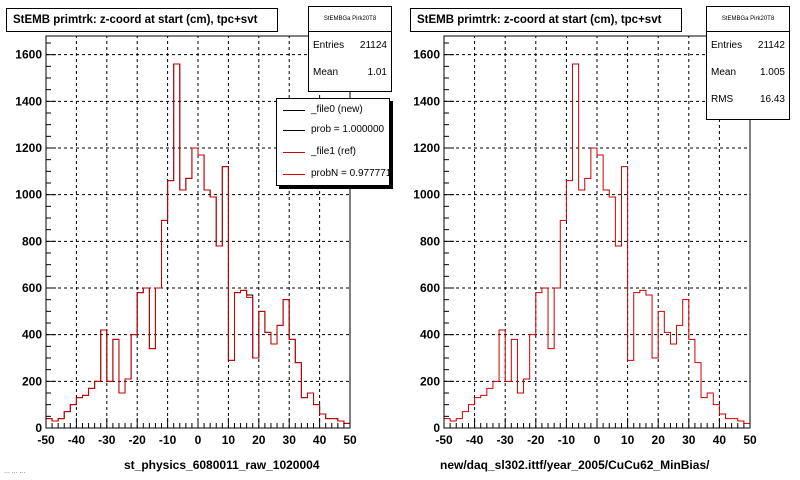 The height and width of the screenshot is (480, 800). I want to click on y-tick-label: 1200, so click(426, 148).